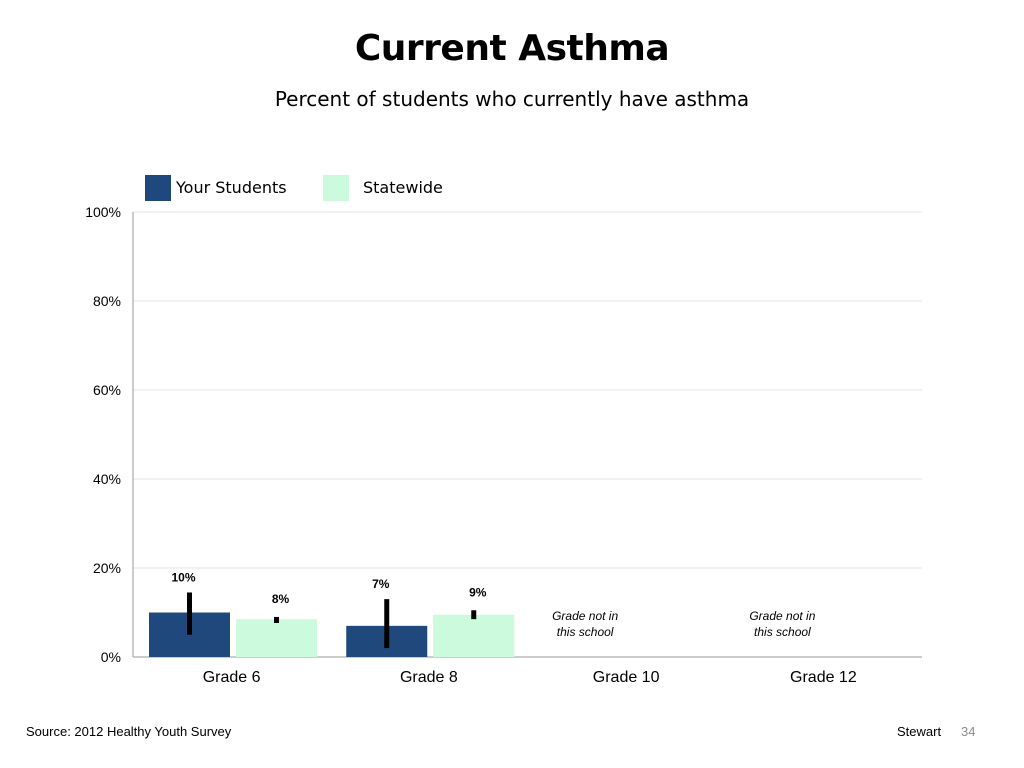  Describe the element at coordinates (626, 677) in the screenshot. I see `x-tick-label: Grade 10` at that location.